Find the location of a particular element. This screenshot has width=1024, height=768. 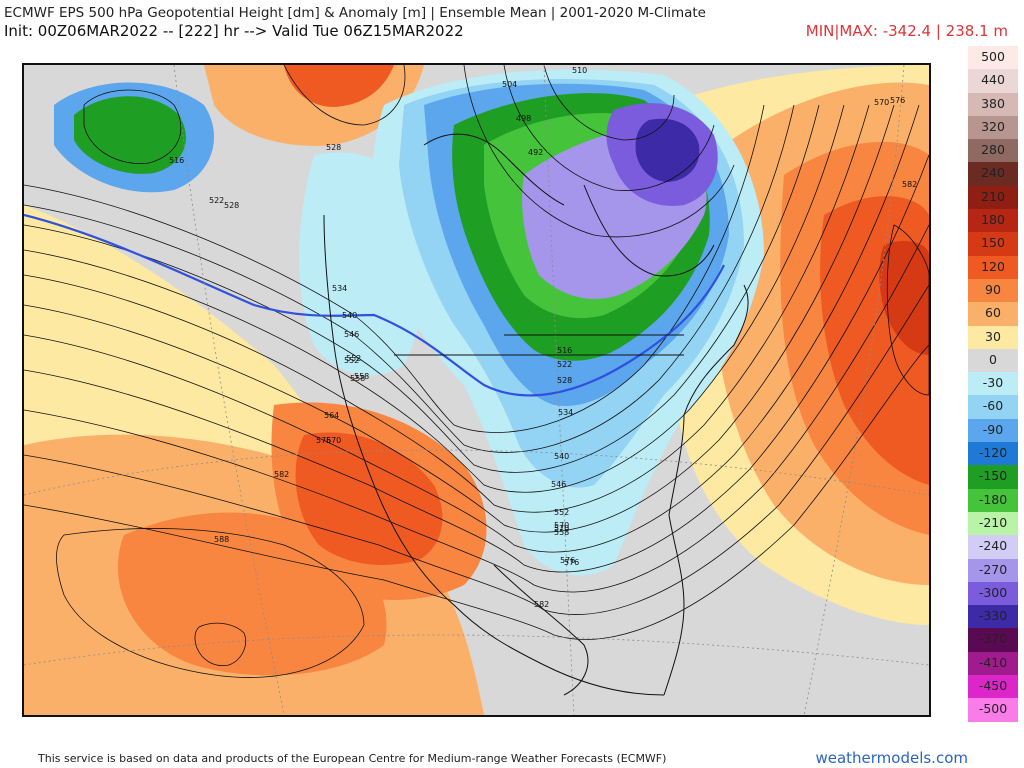

legend-level: 0 is located at coordinates (993, 360).